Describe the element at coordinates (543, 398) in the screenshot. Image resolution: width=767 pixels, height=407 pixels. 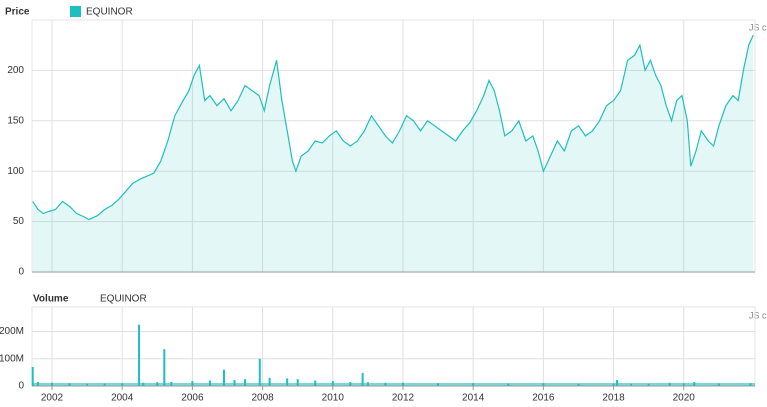
I see `x-tick-label: 2016` at that location.